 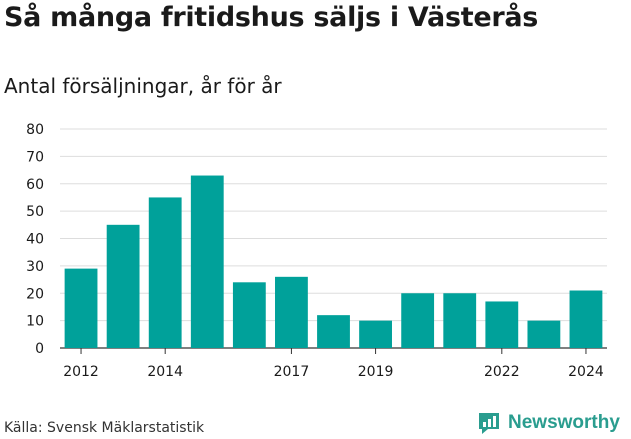 I want to click on y-tick-label: 40, so click(x=35, y=240).